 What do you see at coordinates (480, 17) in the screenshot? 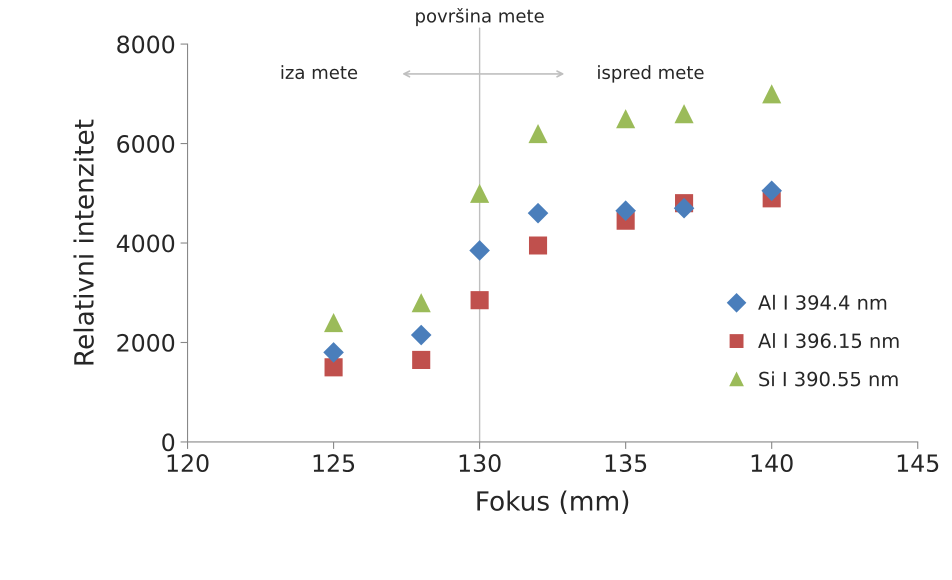
I see `ref-line-label: površina mete` at bounding box center [480, 17].